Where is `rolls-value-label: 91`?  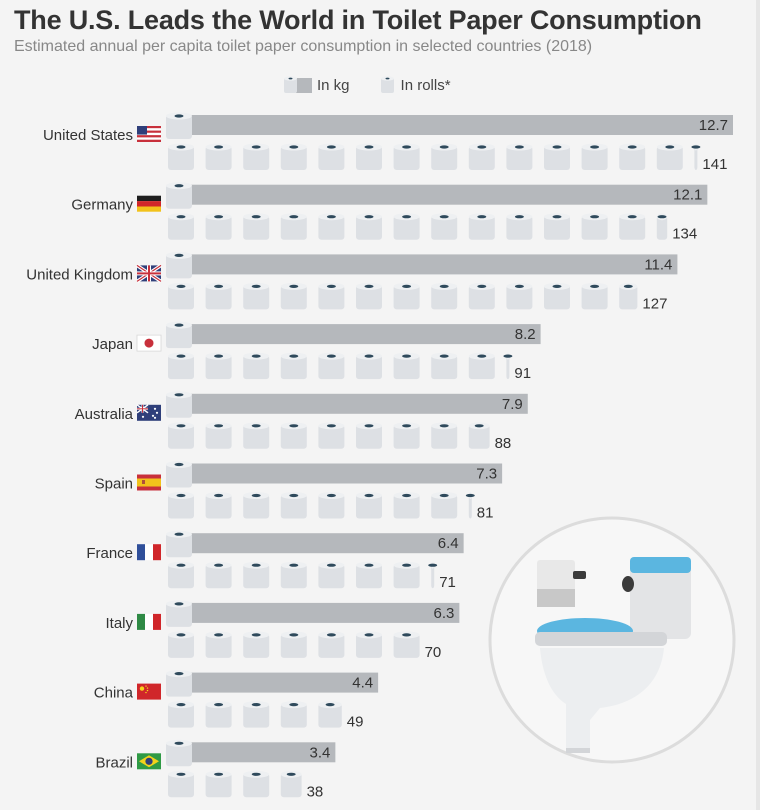
rolls-value-label: 91 is located at coordinates (522, 373).